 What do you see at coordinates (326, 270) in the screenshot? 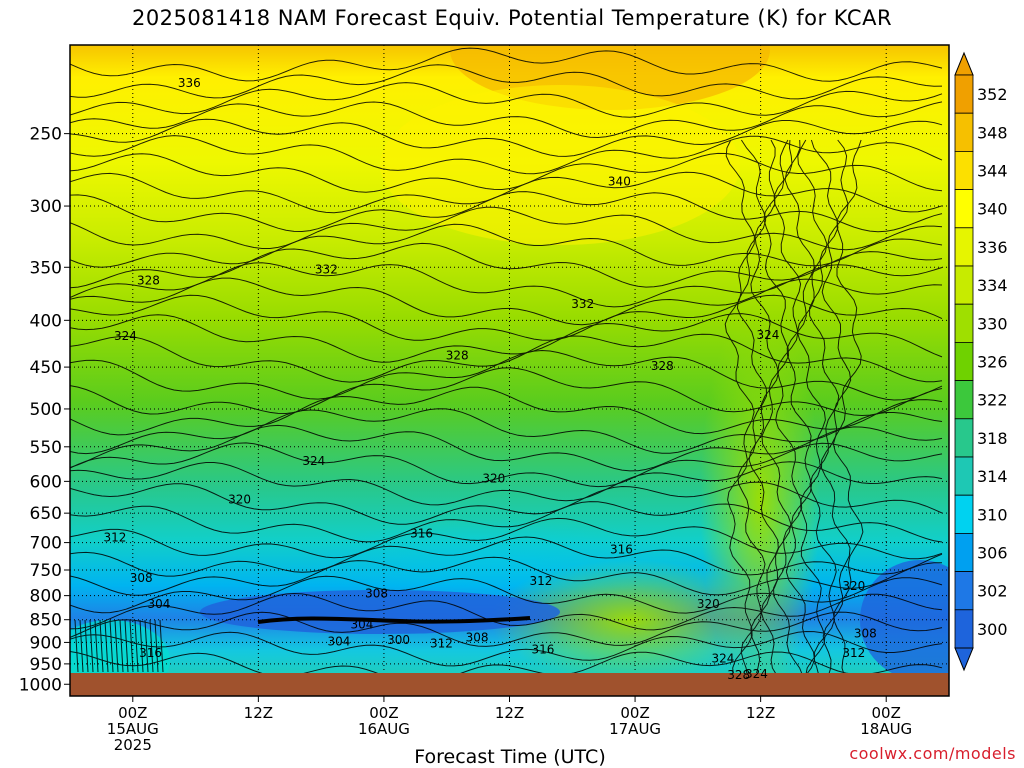
I see `contour-label: 332` at bounding box center [326, 270].